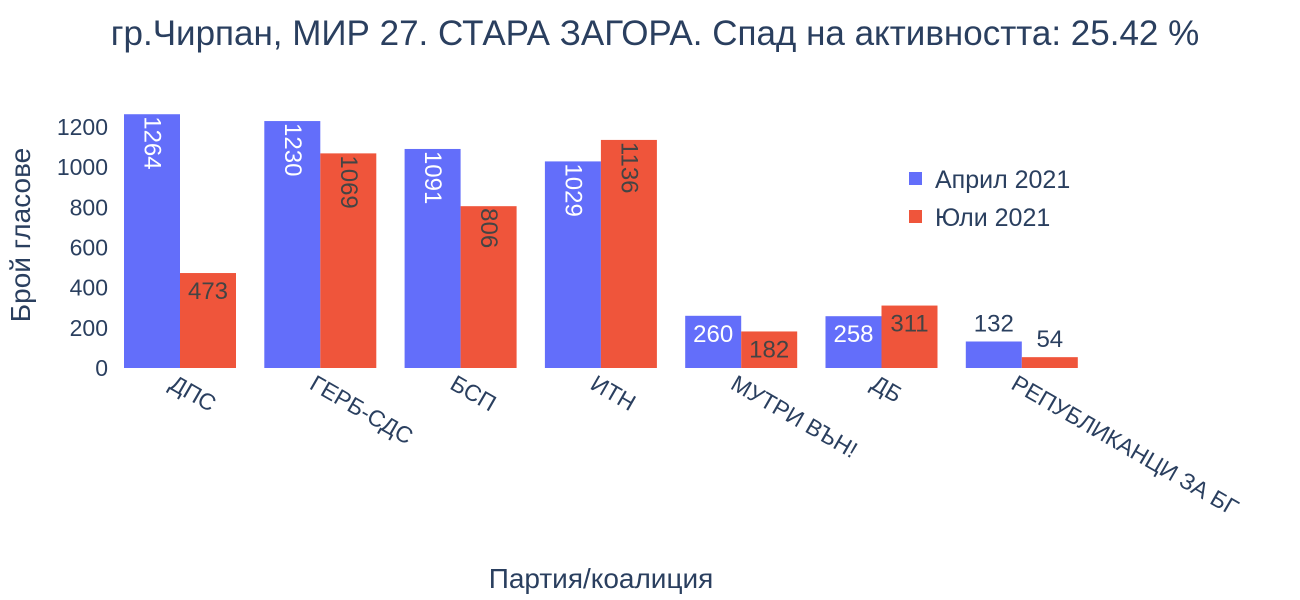 This screenshot has width=1300, height=600. Describe the element at coordinates (713, 334) in the screenshot. I see `bar-value-label: 260` at that location.